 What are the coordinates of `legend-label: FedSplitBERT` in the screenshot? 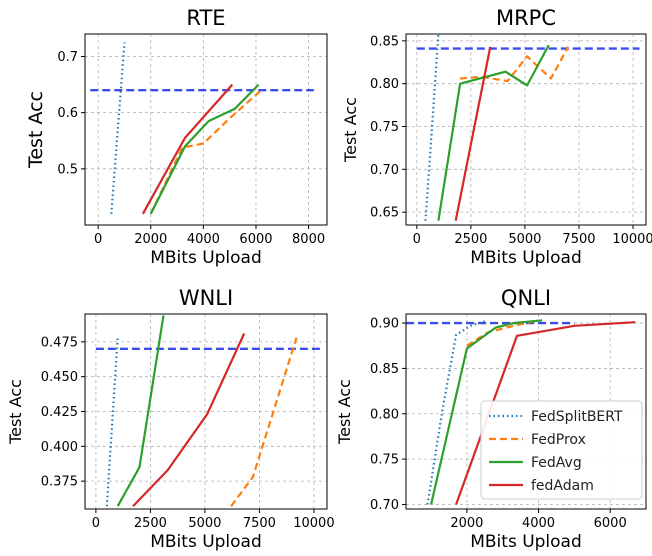 It's located at (577, 417).